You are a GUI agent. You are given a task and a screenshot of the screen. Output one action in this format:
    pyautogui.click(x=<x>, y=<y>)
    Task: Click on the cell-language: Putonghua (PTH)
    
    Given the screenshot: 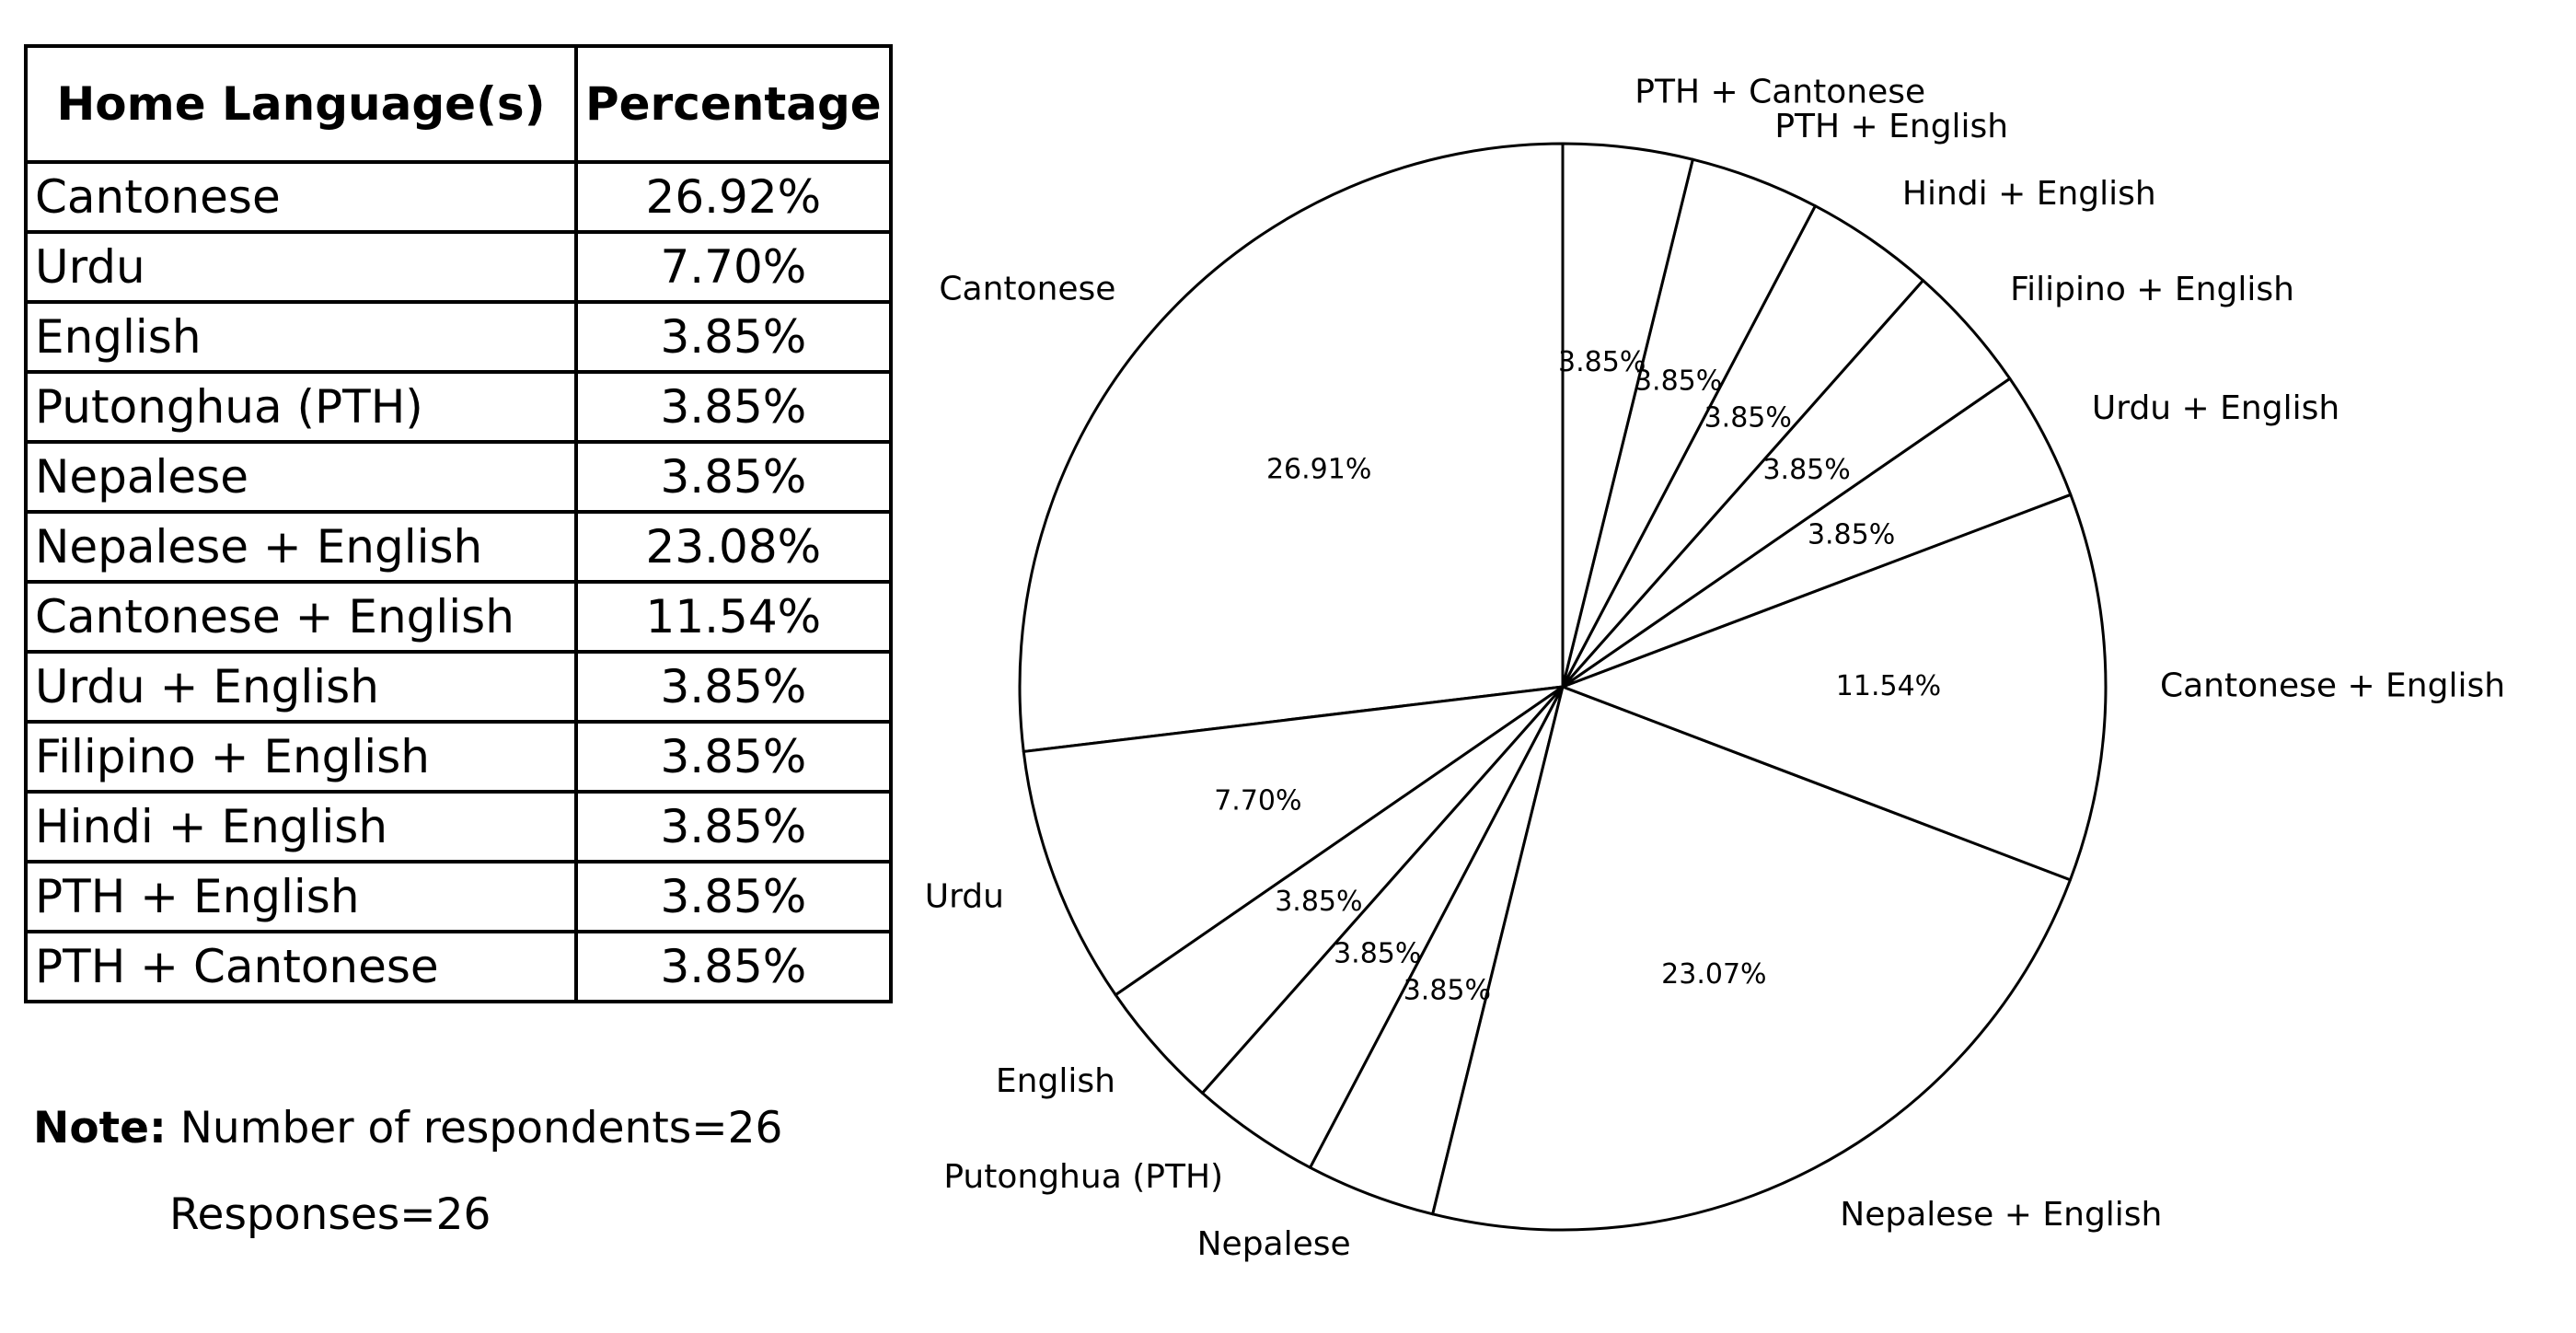 What is the action you would take?
    pyautogui.click(x=301, y=407)
    